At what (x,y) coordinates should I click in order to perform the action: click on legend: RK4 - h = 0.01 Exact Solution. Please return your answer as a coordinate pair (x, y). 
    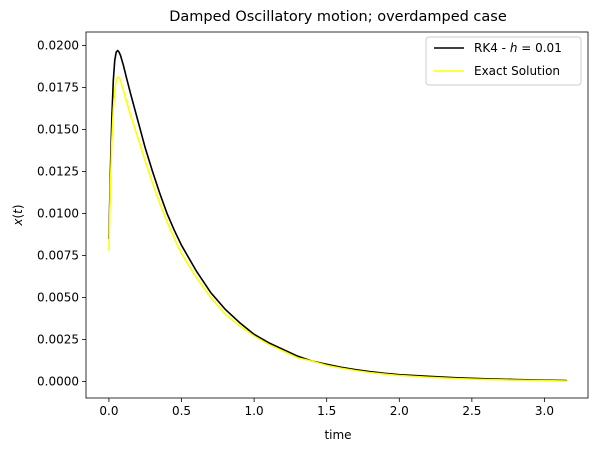
    Looking at the image, I should click on (503, 61).